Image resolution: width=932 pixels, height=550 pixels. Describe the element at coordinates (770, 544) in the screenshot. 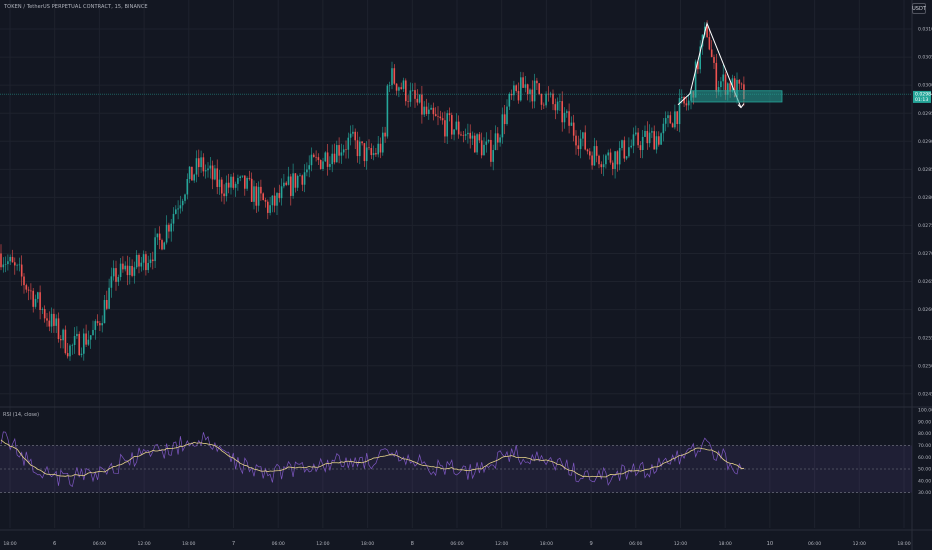

I see `time-axis-tick: 10` at that location.